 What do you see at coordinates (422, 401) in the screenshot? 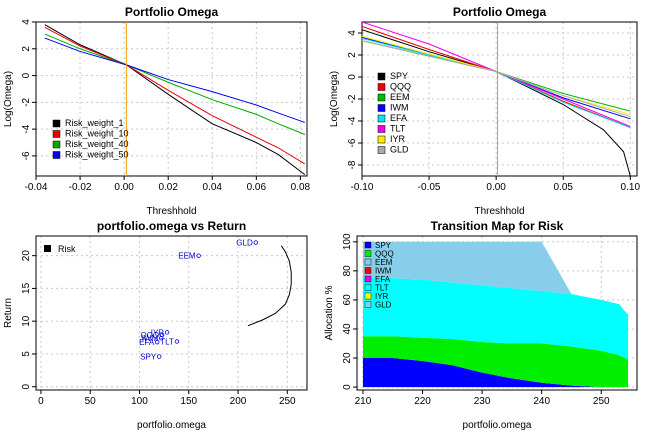
I see `x-tick-label: 220` at bounding box center [422, 401].